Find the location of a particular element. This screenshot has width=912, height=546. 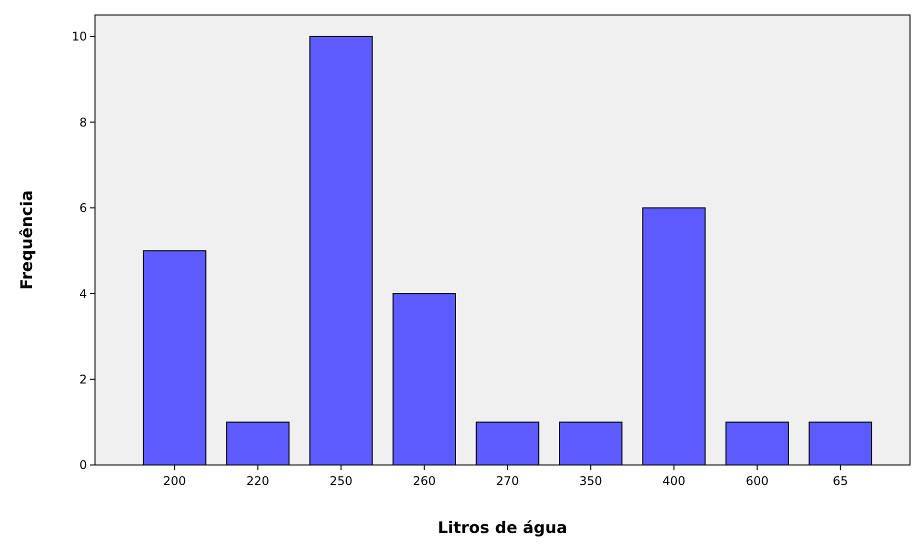

x-tick-label: 400 is located at coordinates (674, 481).